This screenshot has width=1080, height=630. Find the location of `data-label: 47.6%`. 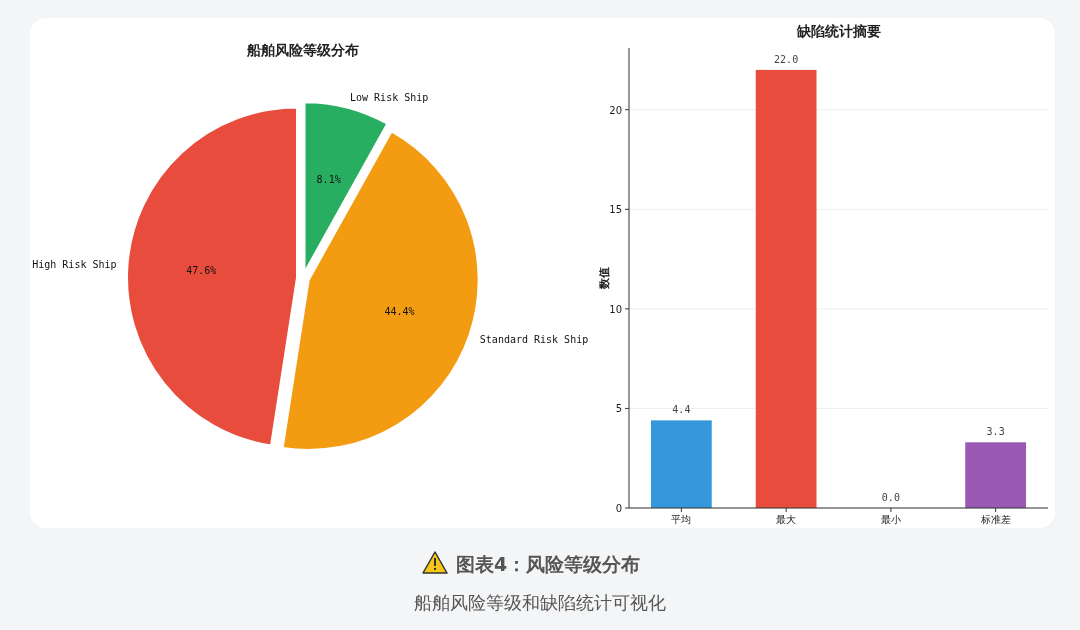

data-label: 47.6% is located at coordinates (201, 271).